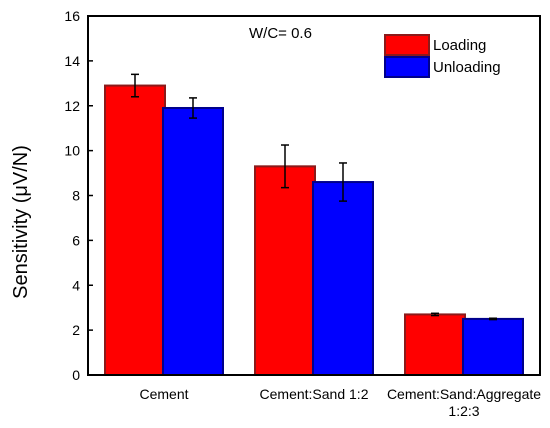  I want to click on x-category-label: Cement:Sand 1:2, so click(314, 394).